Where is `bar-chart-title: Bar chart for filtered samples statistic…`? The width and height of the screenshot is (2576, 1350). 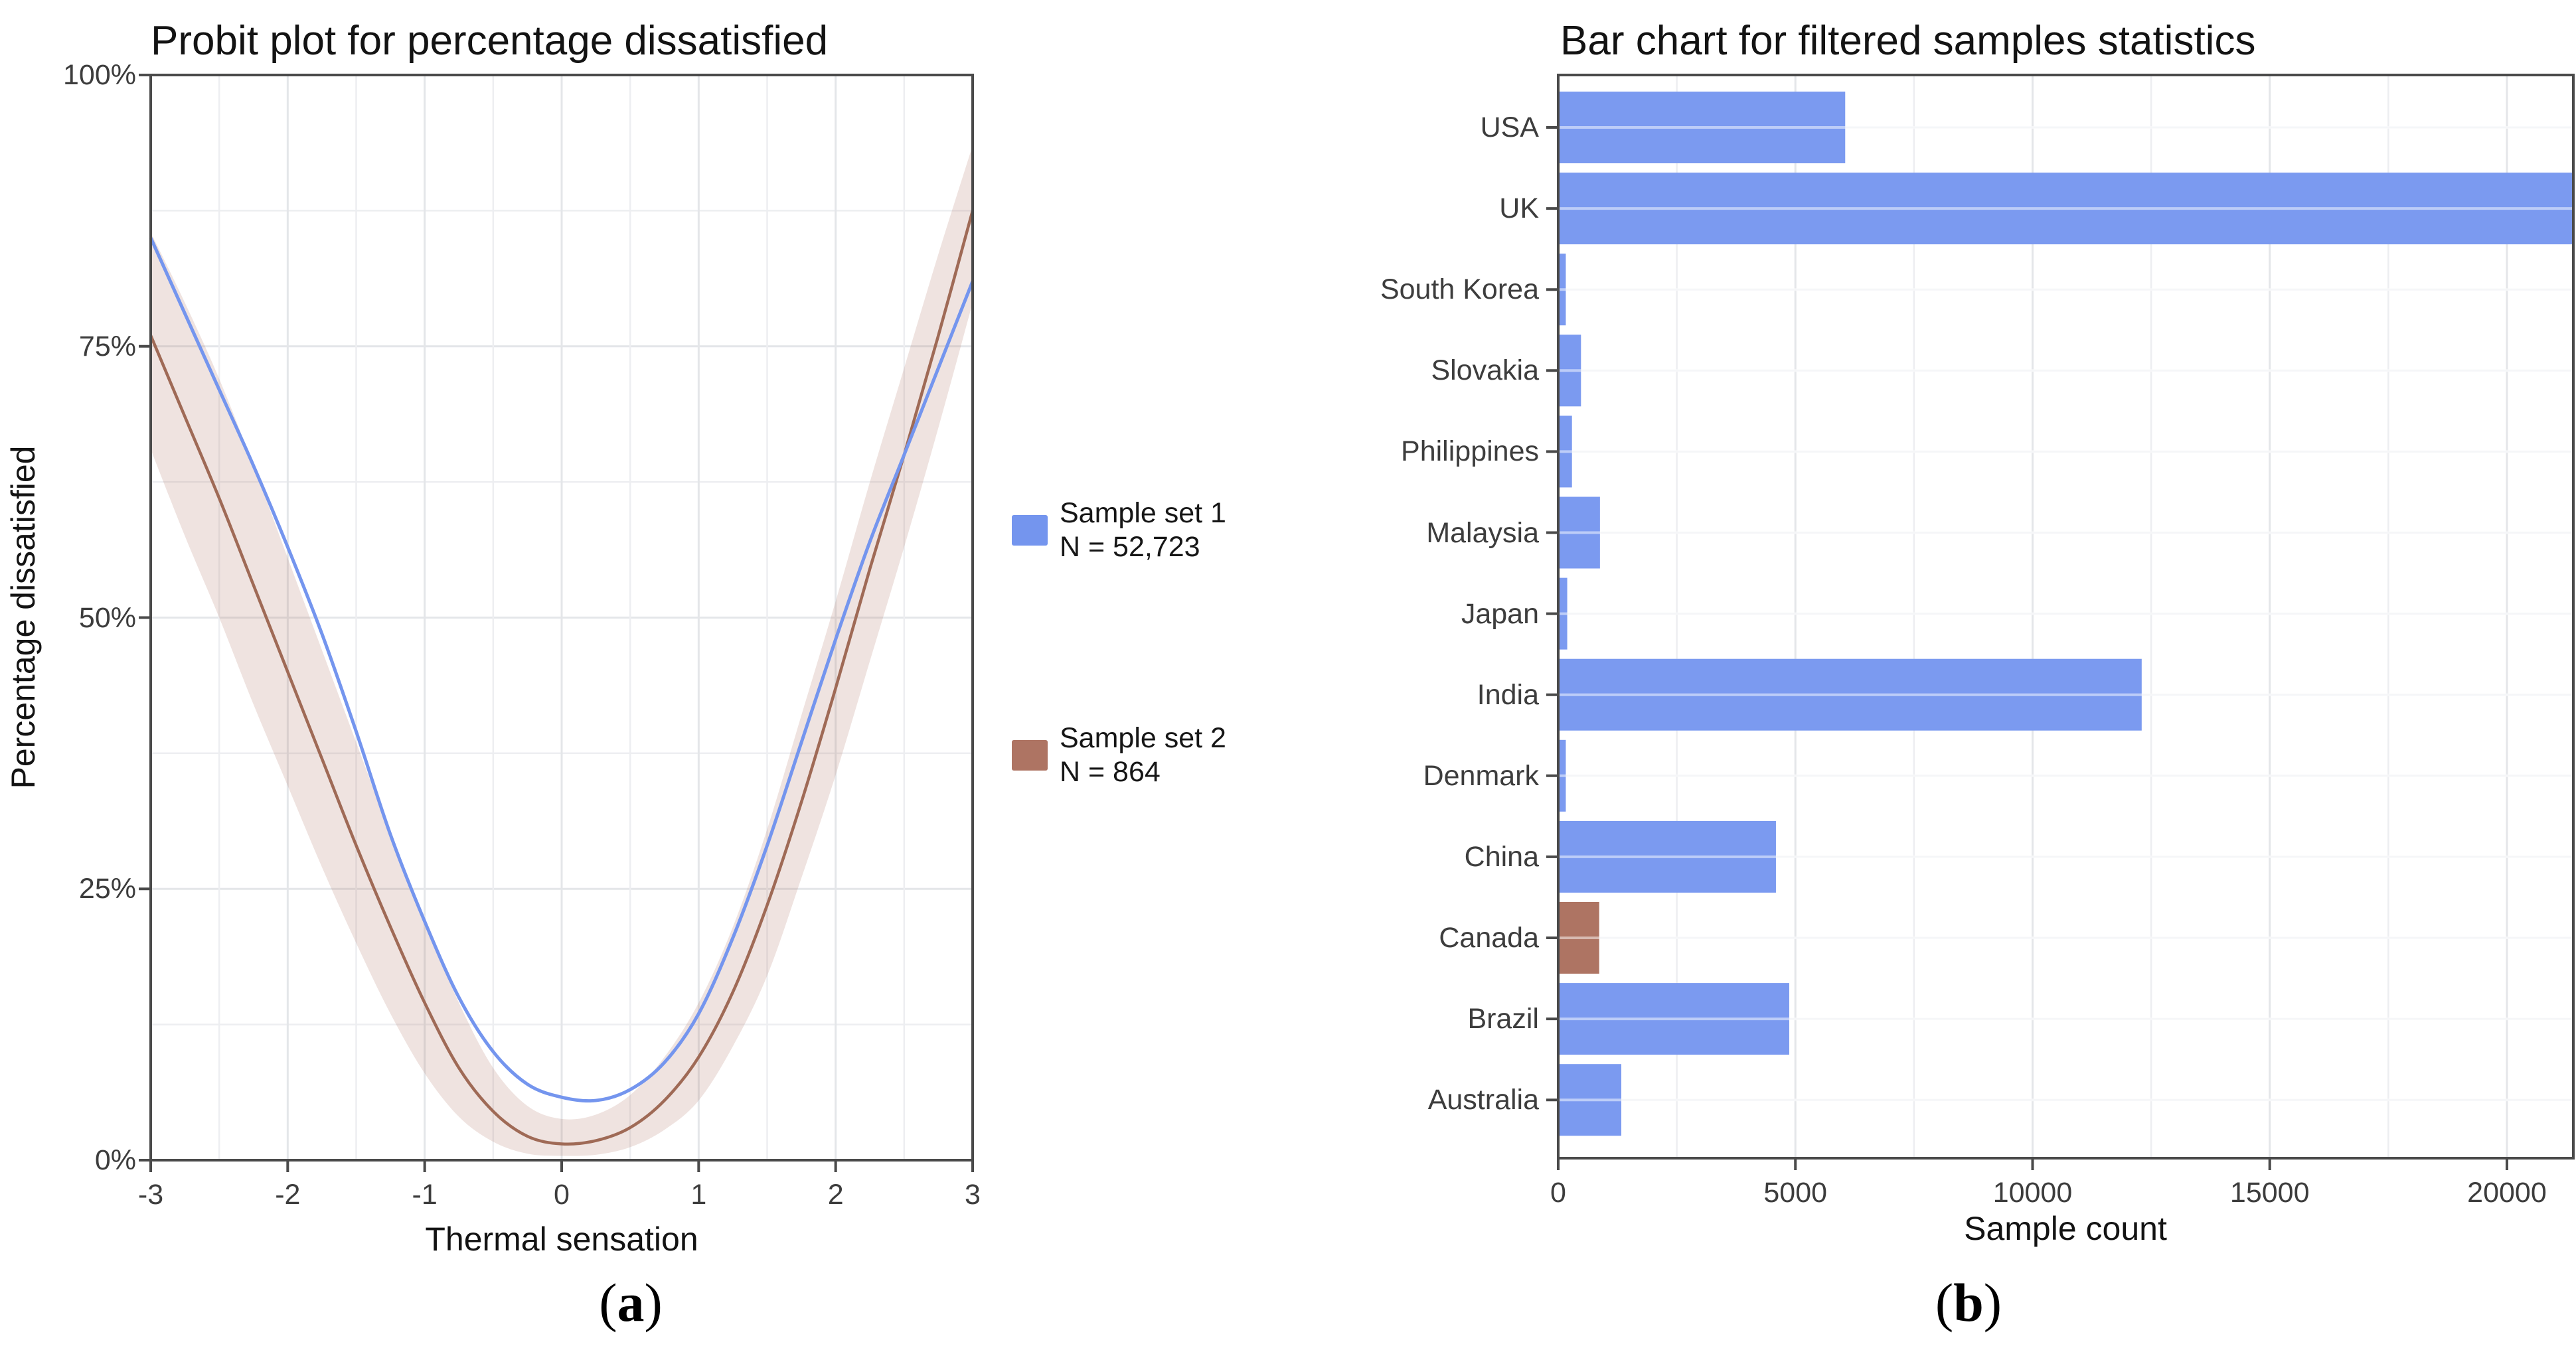
bar-chart-title: Bar chart for filtered samples statistic… is located at coordinates (1908, 41).